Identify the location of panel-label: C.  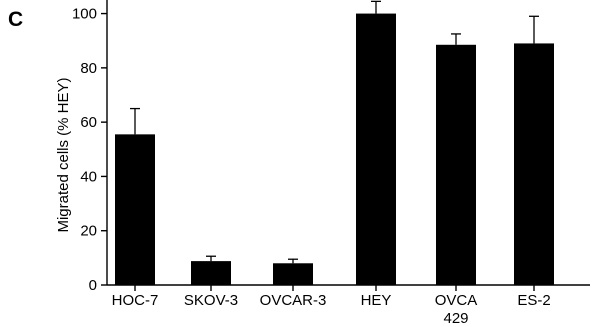
(15, 19).